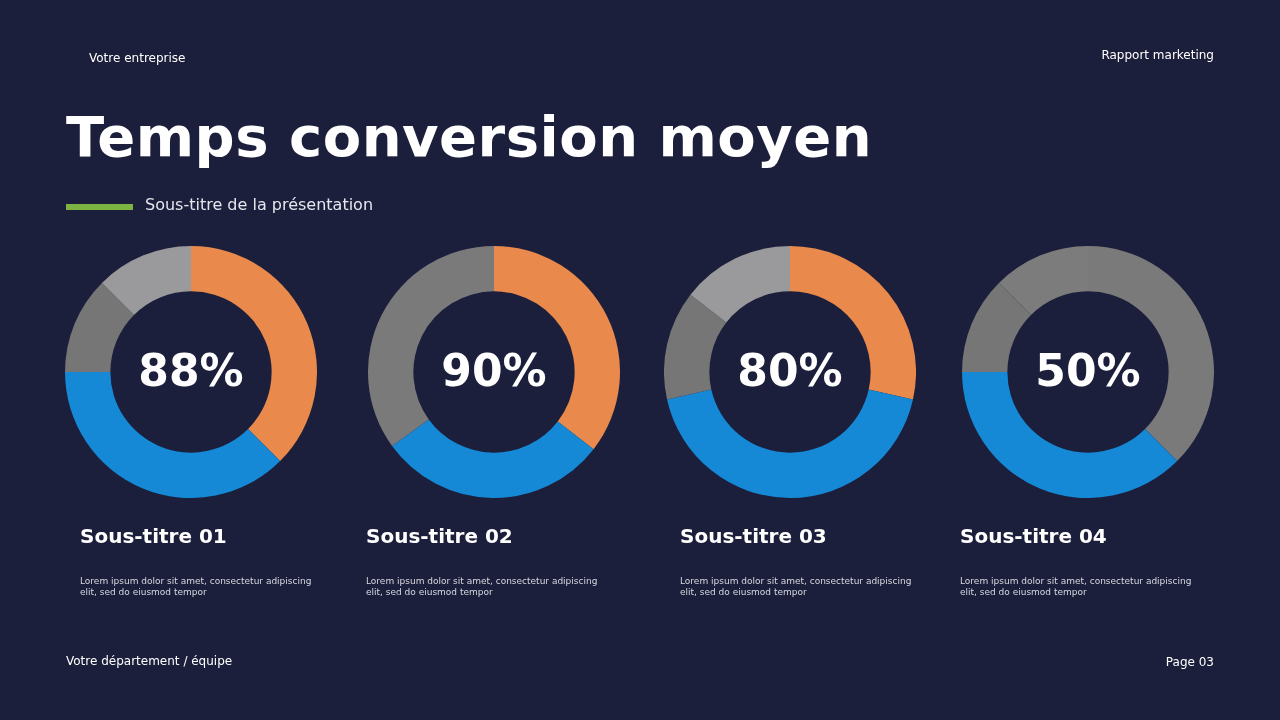 Image resolution: width=1280 pixels, height=720 pixels. Describe the element at coordinates (494, 371) in the screenshot. I see `text: 90%` at that location.